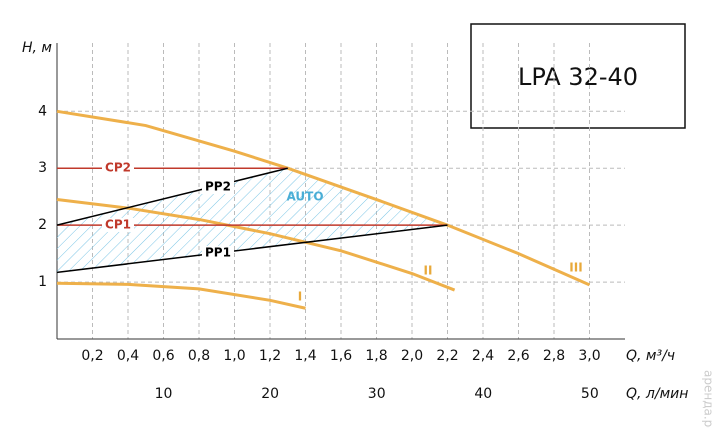 This screenshot has width=726, height=428. I want to click on title-box, so click(578, 76).